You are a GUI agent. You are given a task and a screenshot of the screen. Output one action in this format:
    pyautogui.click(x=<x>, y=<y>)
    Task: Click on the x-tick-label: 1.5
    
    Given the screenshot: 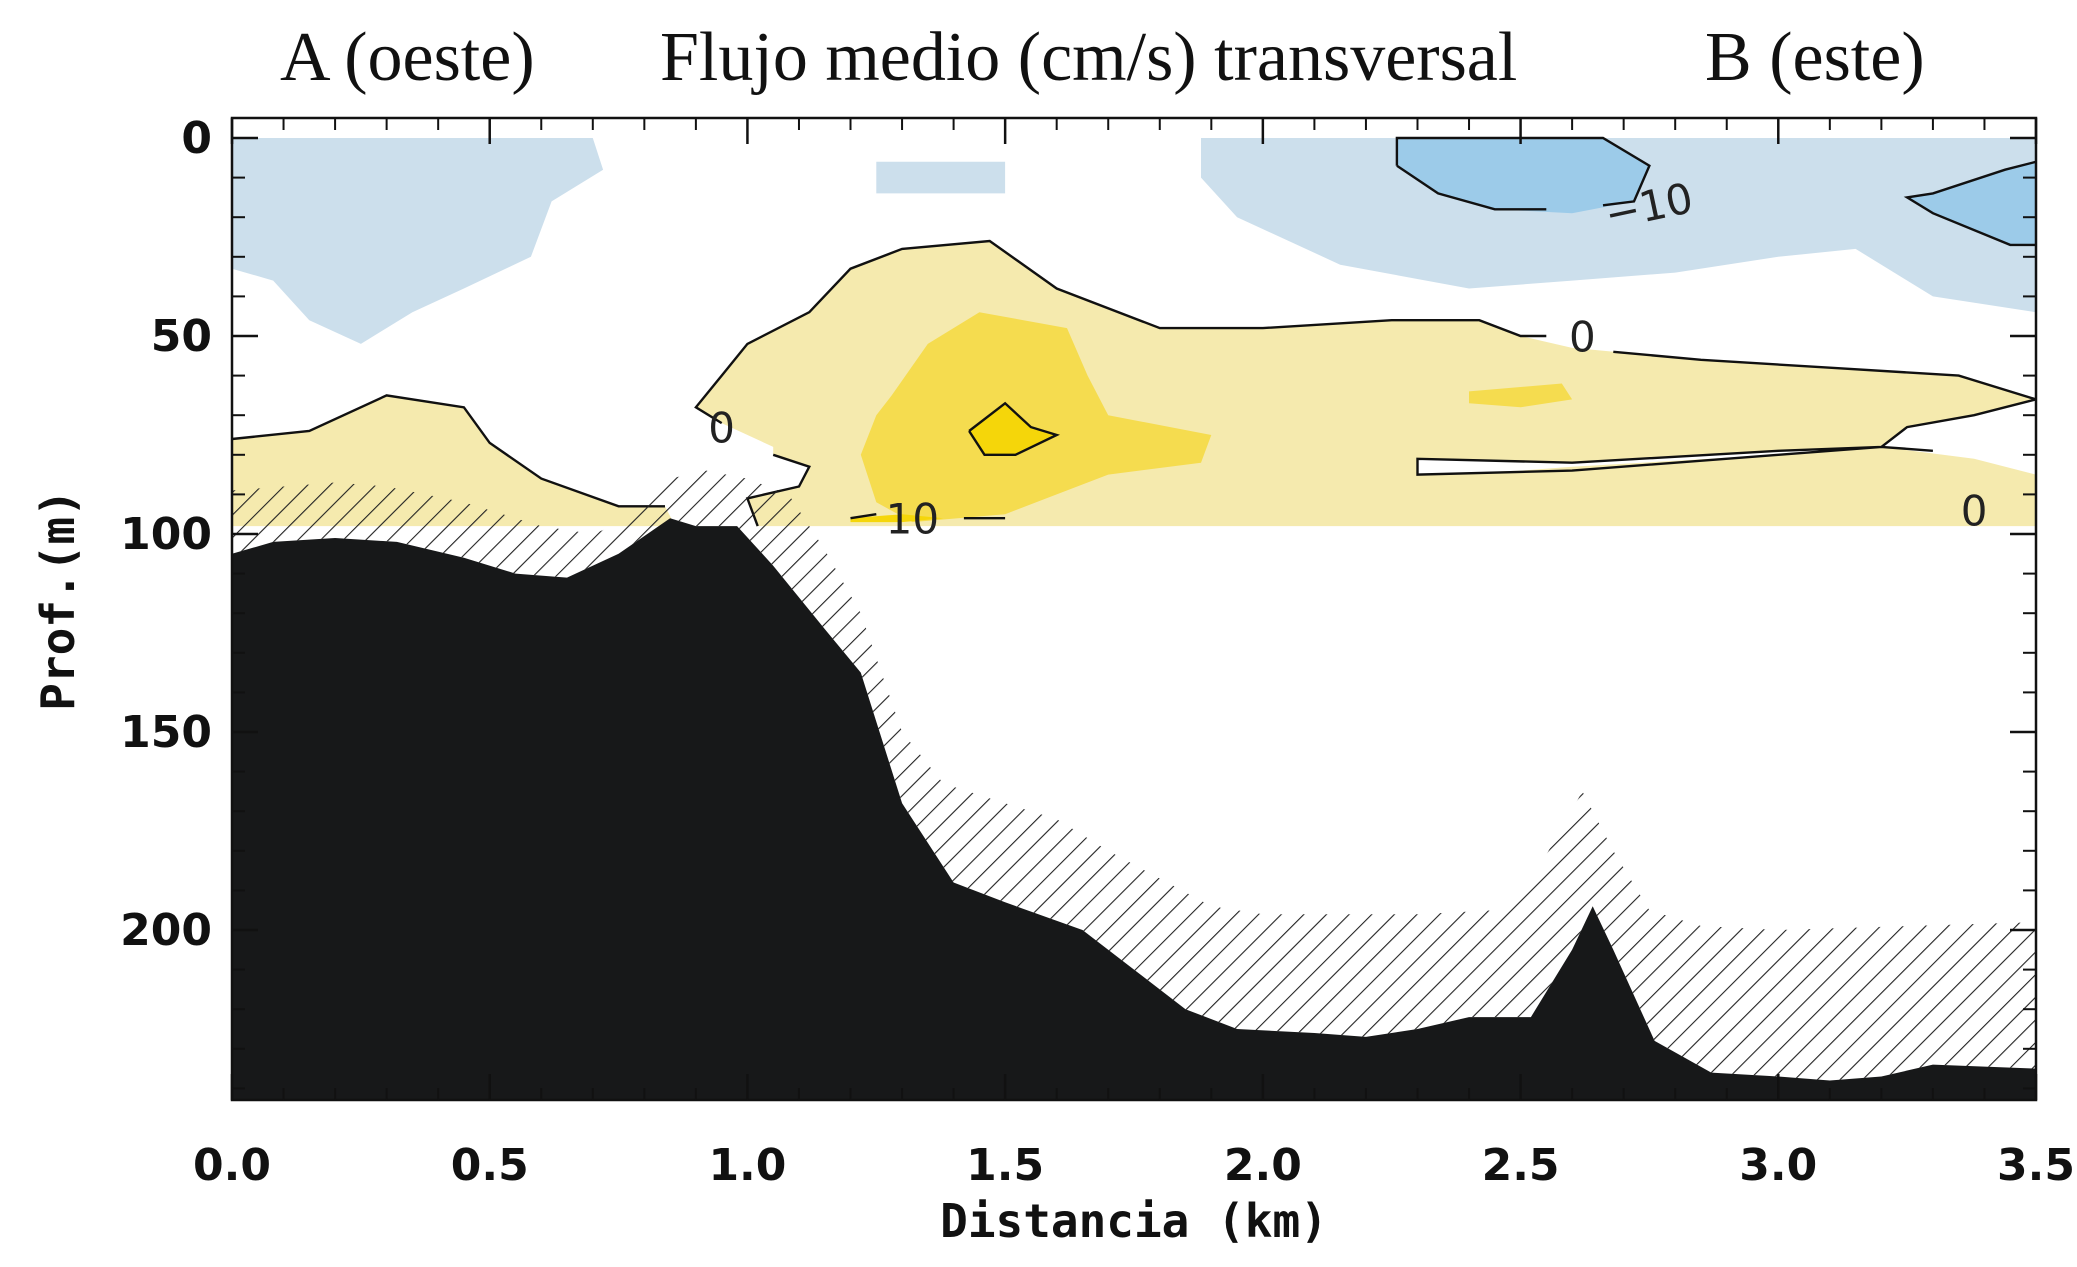 What is the action you would take?
    pyautogui.click(x=1005, y=1165)
    